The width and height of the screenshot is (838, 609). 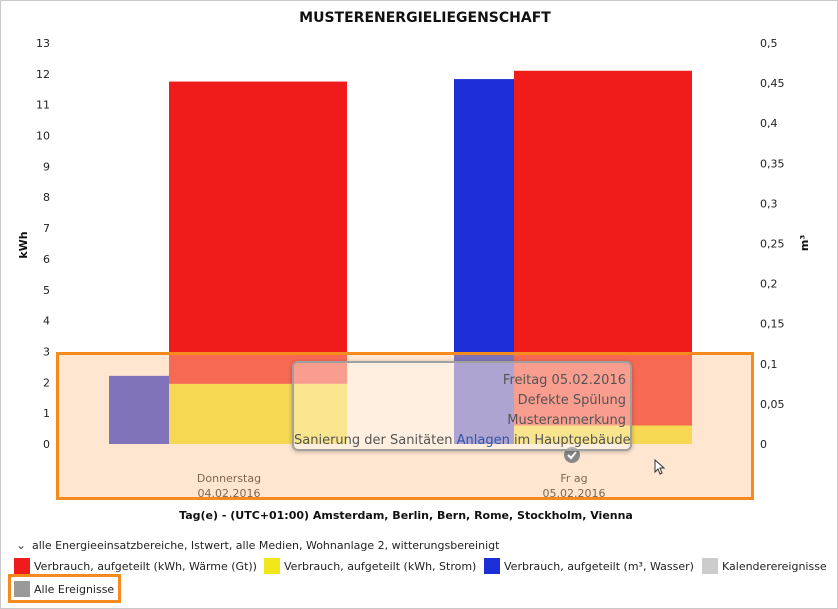 I want to click on legend-item-strom: Verbrauch, aufgeteilt (kWh, Strom), so click(x=370, y=566).